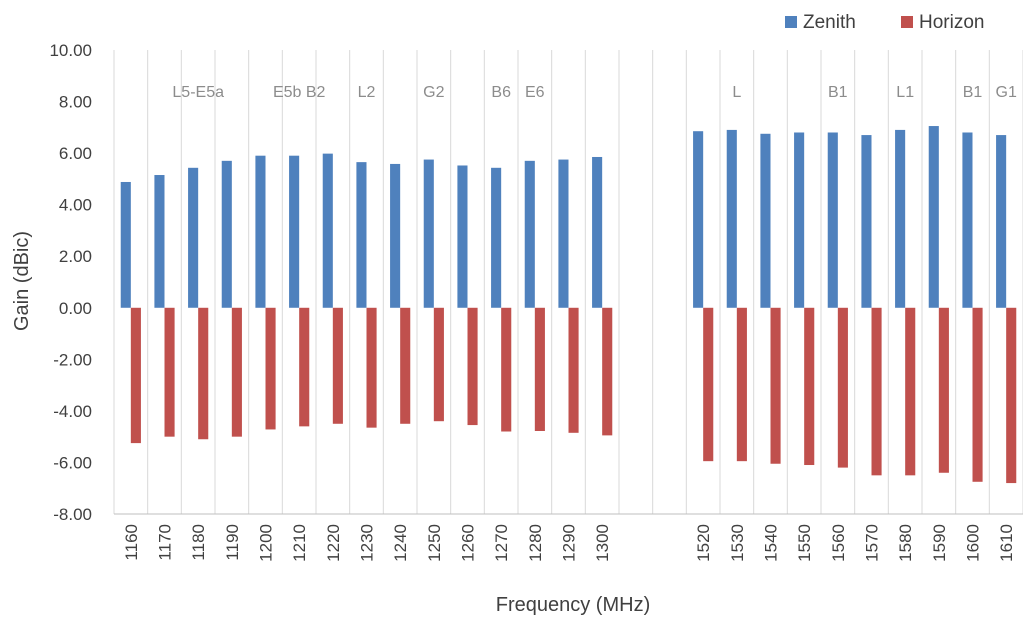 The height and width of the screenshot is (618, 1023). I want to click on x-tick-label: 1530, so click(737, 543).